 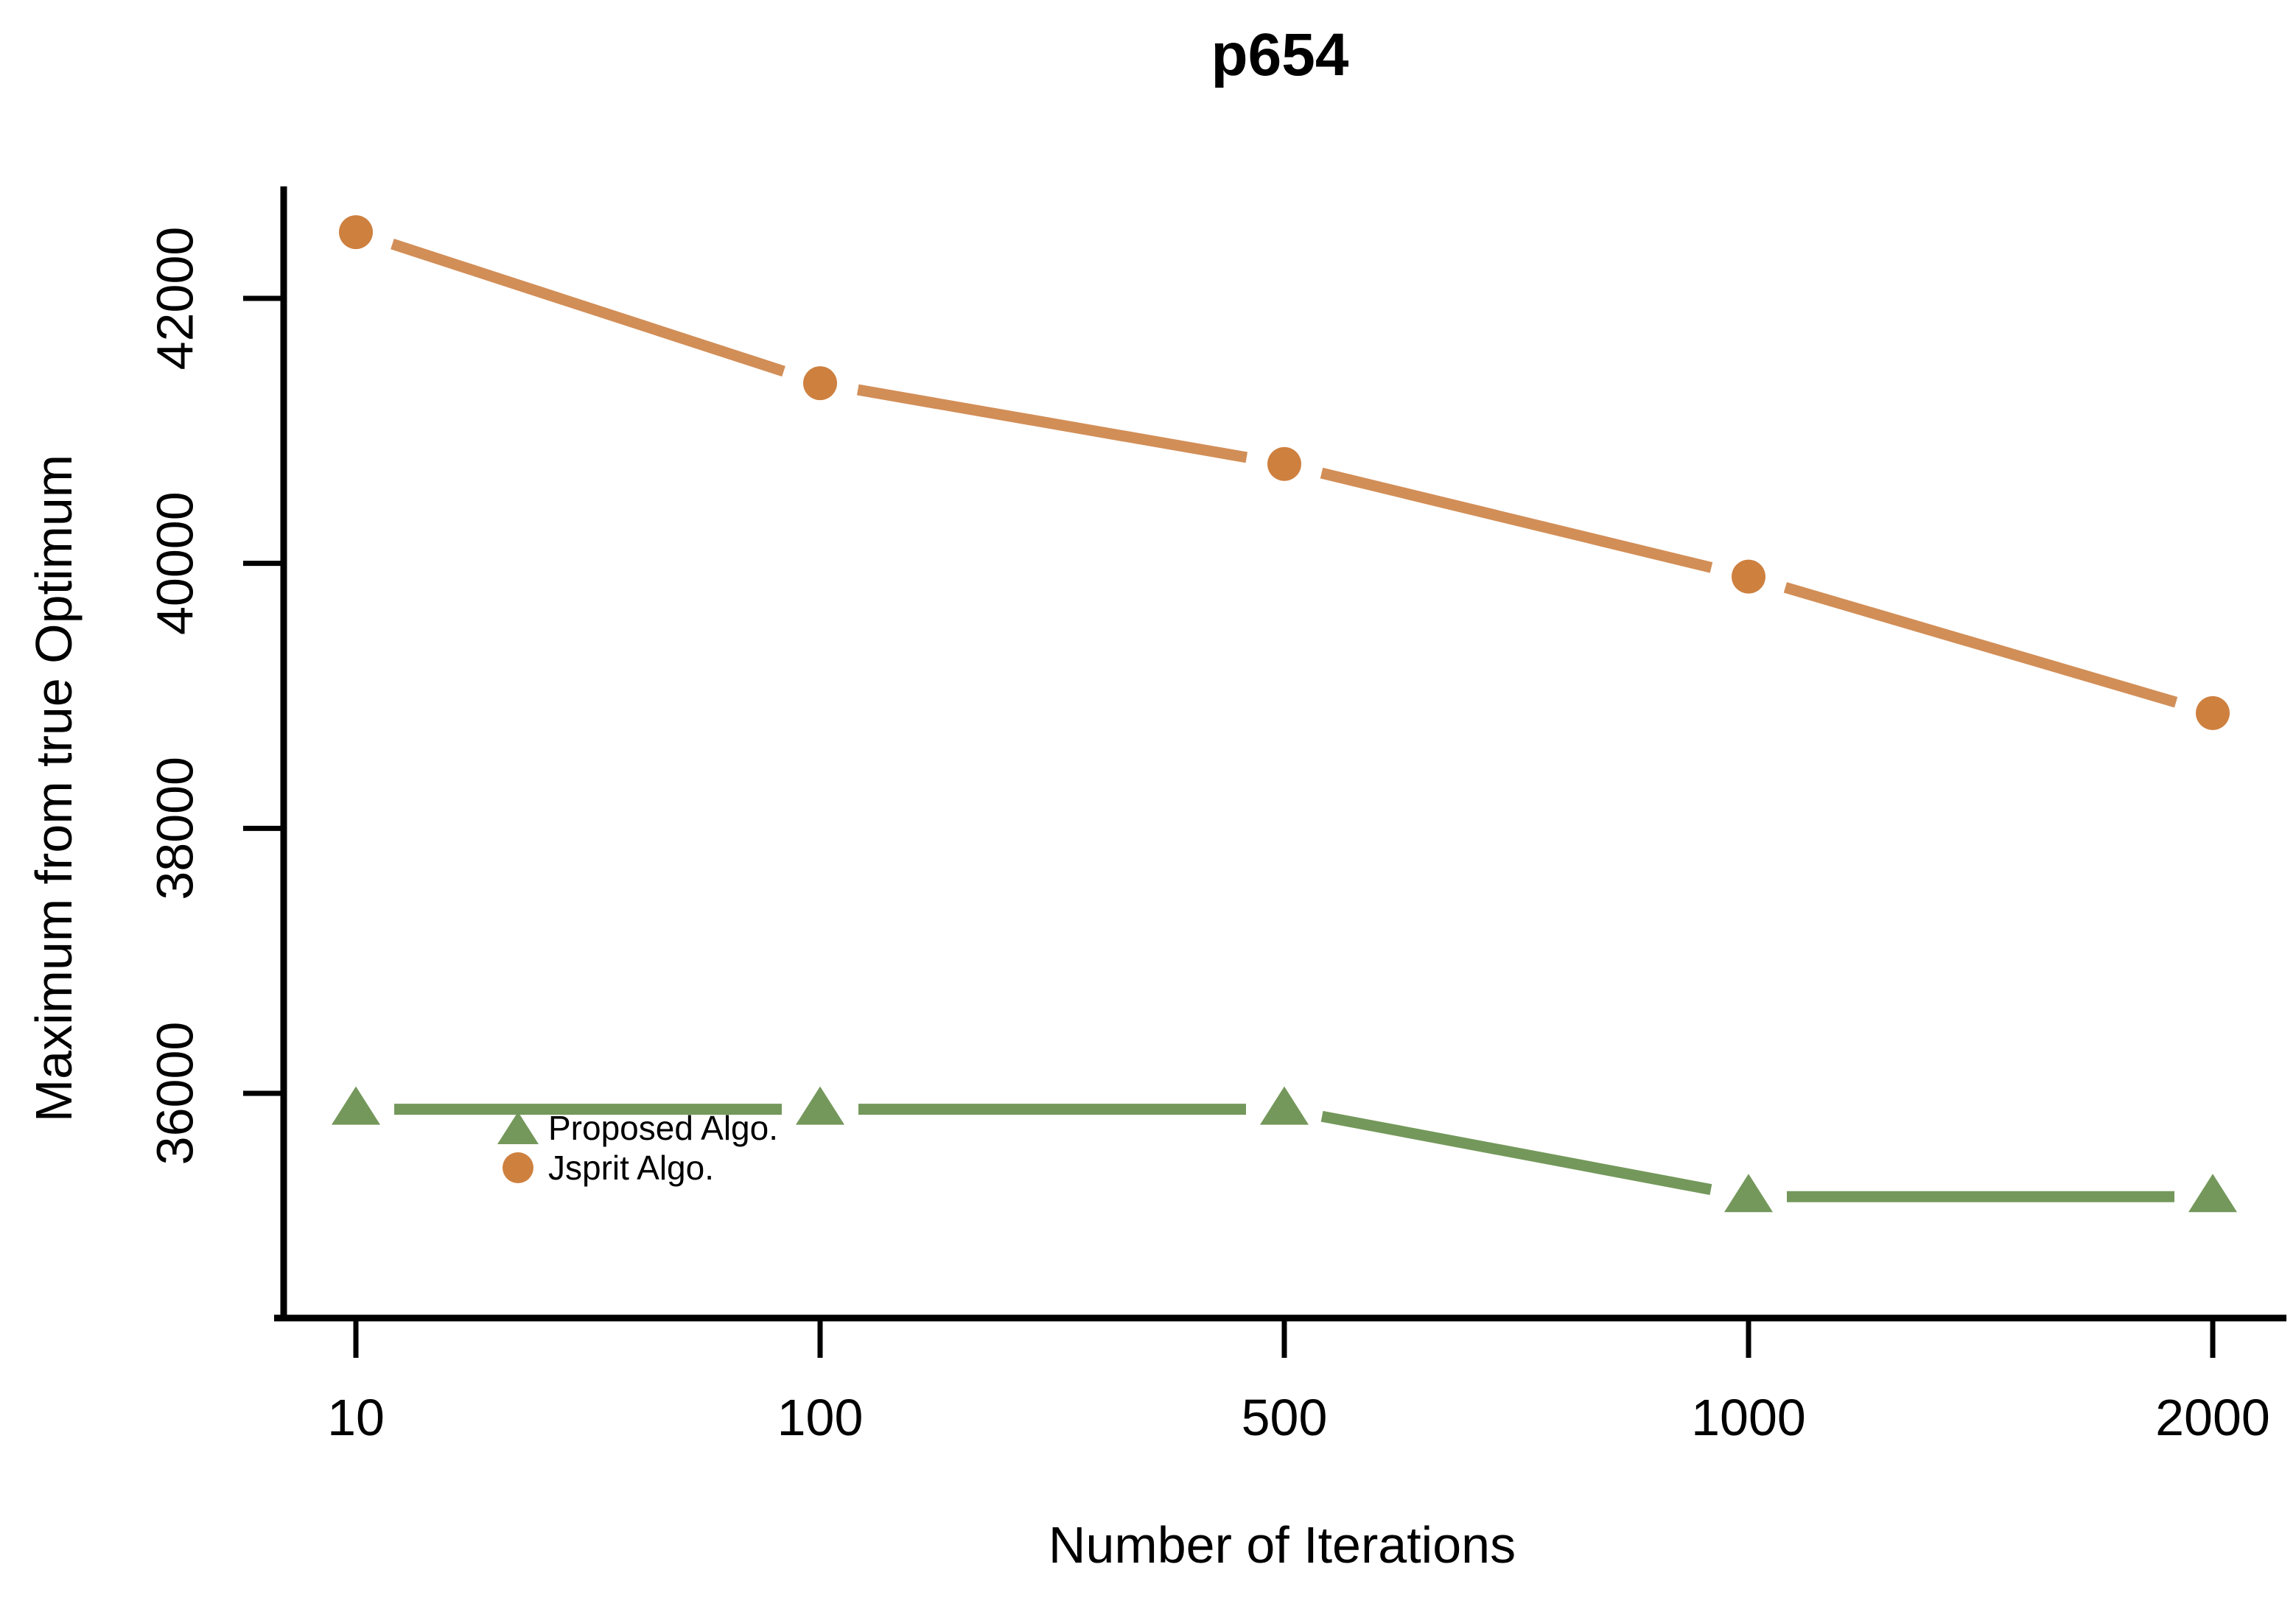 I want to click on x-tick-label: 2000, so click(x=2212, y=1417).